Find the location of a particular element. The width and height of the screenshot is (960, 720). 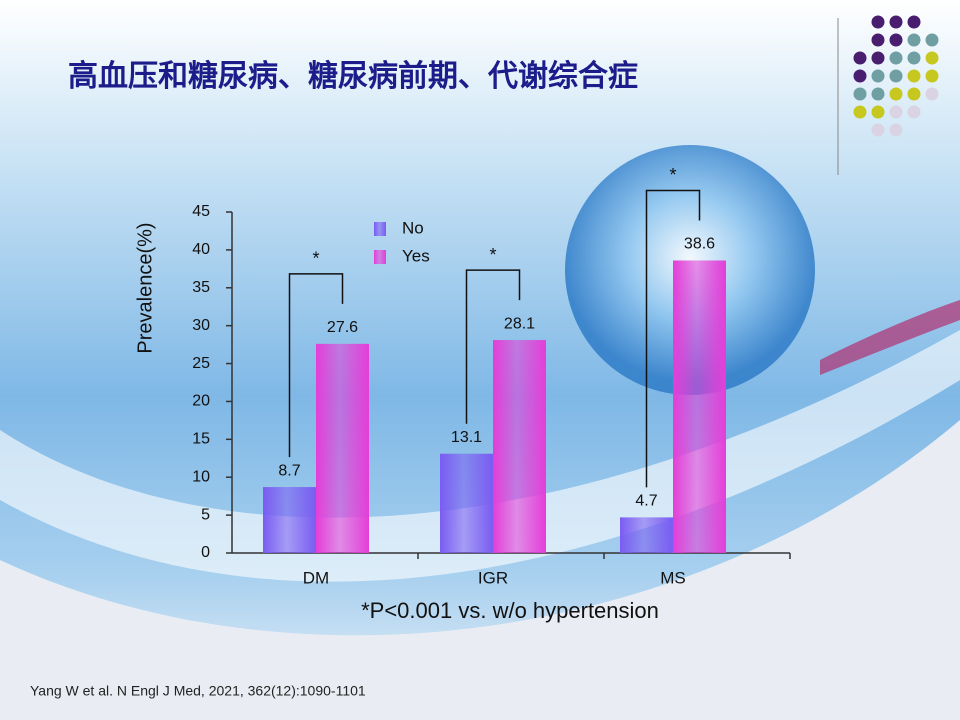

slide-title: 高血压和糖尿病、糖尿病前期、代谢综合症 is located at coordinates (353, 76).